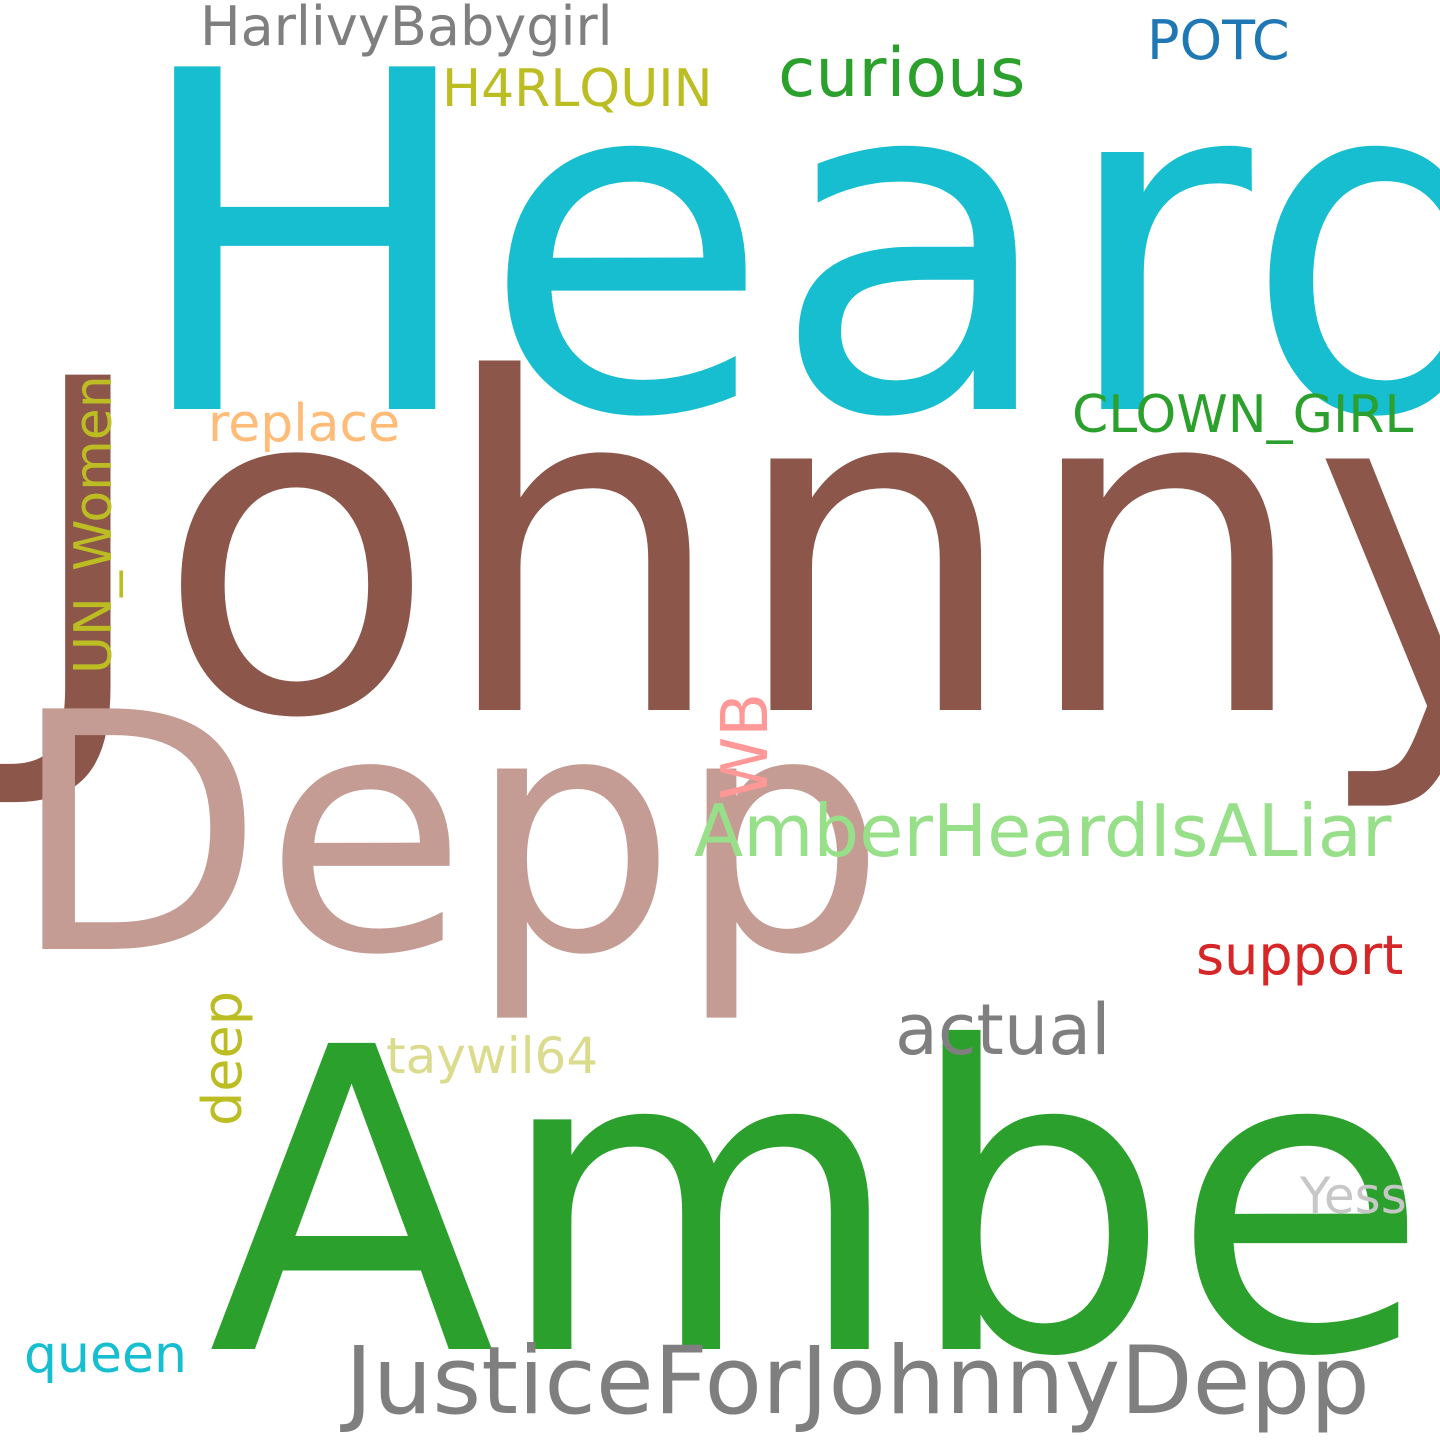  Describe the element at coordinates (1218, 40) in the screenshot. I see `word-potc: POTC` at that location.